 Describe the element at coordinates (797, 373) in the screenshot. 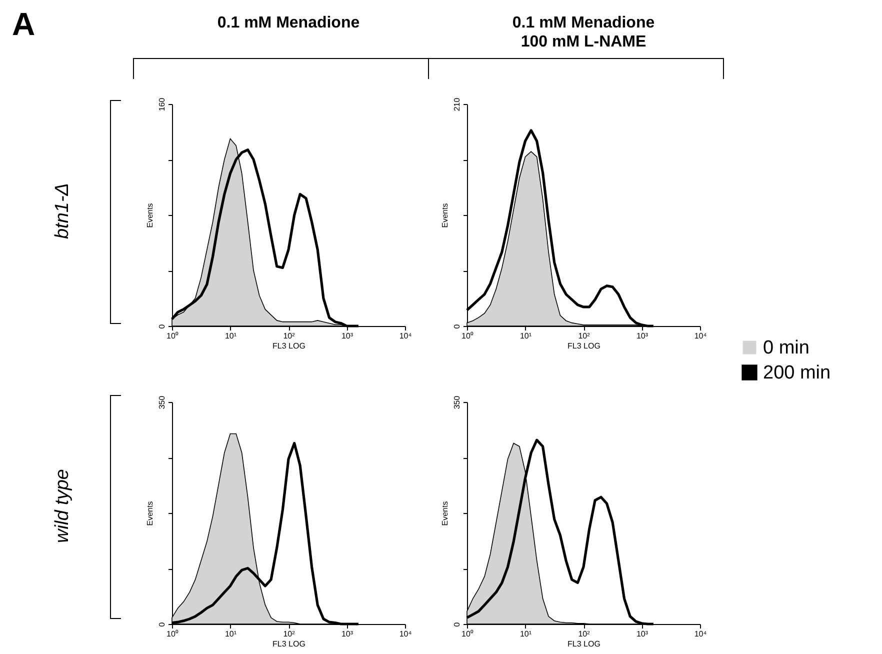

I see `legend-label: 200 min` at that location.